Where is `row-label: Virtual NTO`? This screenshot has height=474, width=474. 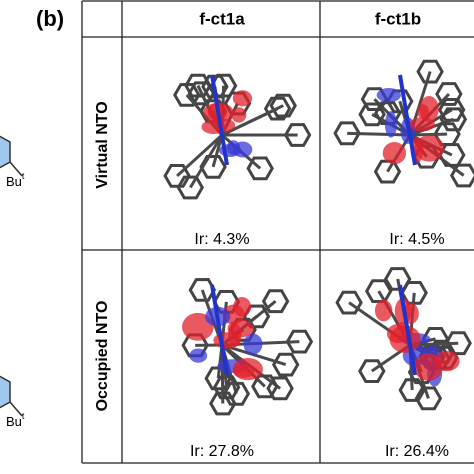 row-label: Virtual NTO is located at coordinates (102, 144).